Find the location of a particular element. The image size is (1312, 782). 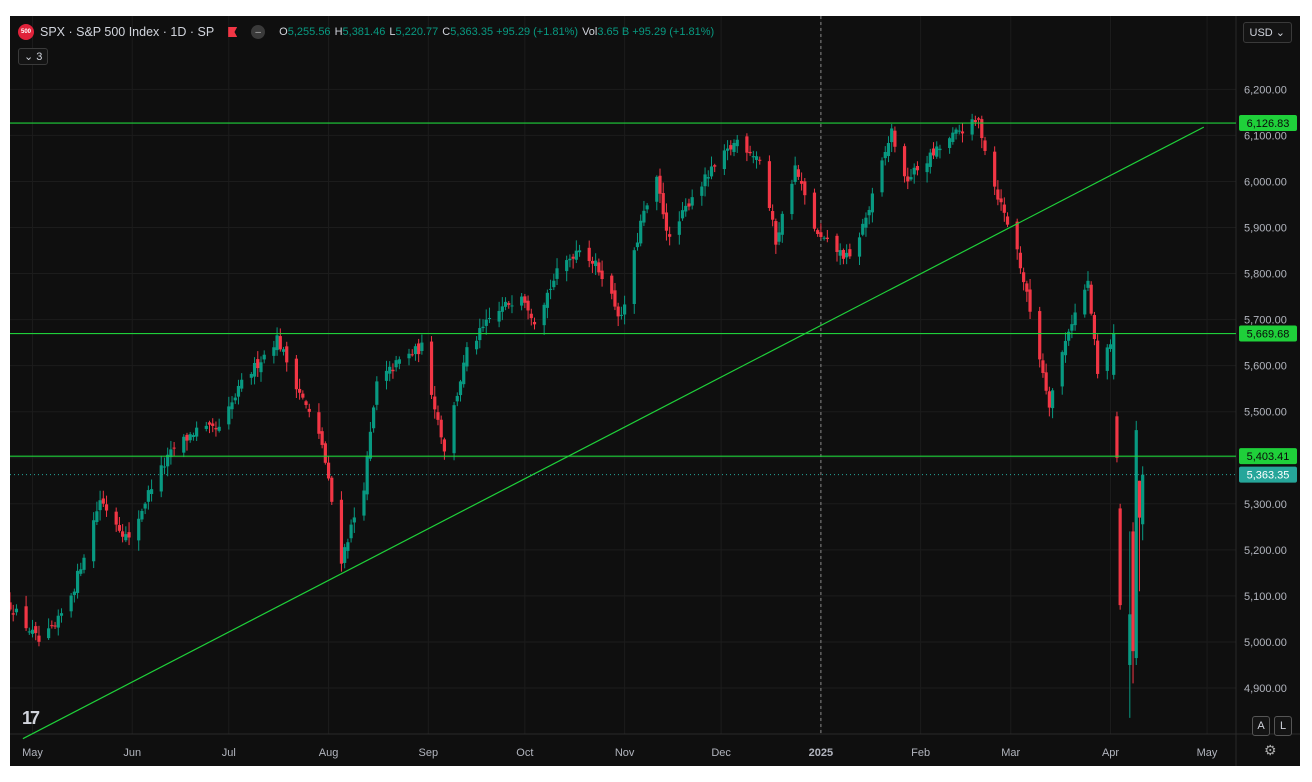

log-scale-button: L is located at coordinates (1283, 726).